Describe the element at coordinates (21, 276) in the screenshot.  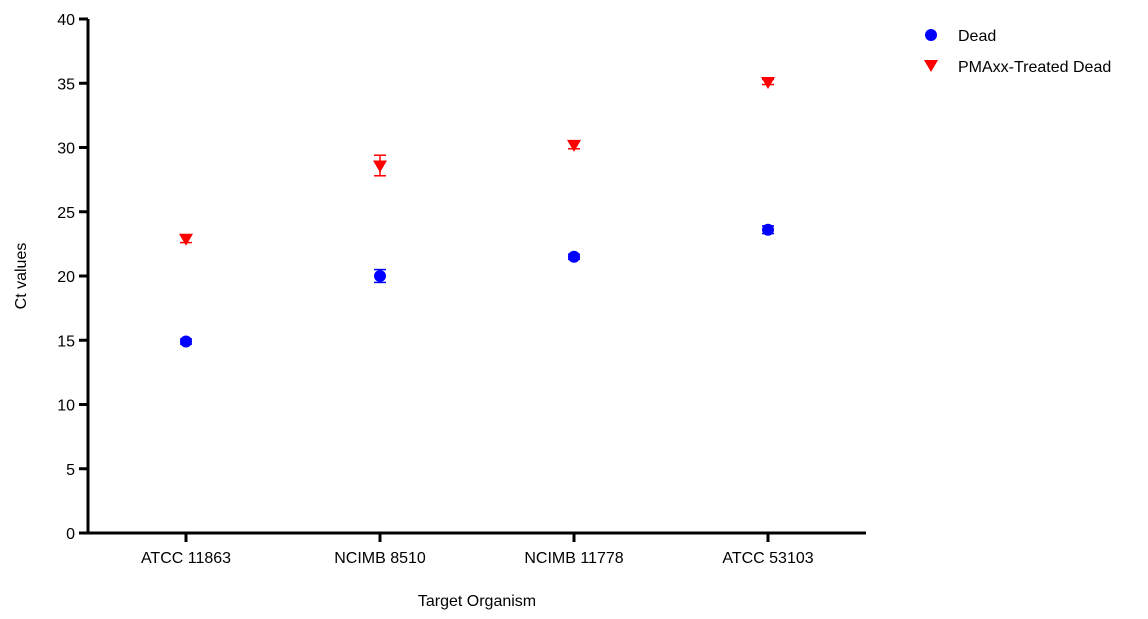
I see `y-axis-title: Ct values` at that location.